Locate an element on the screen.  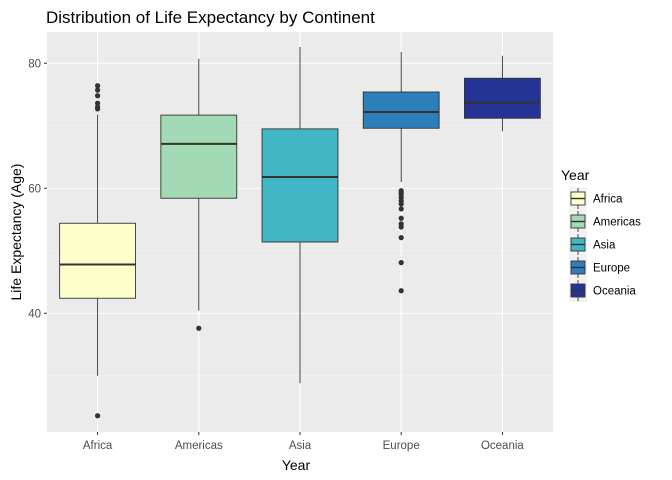
legend-item-americas: Americas is located at coordinates (605, 221).